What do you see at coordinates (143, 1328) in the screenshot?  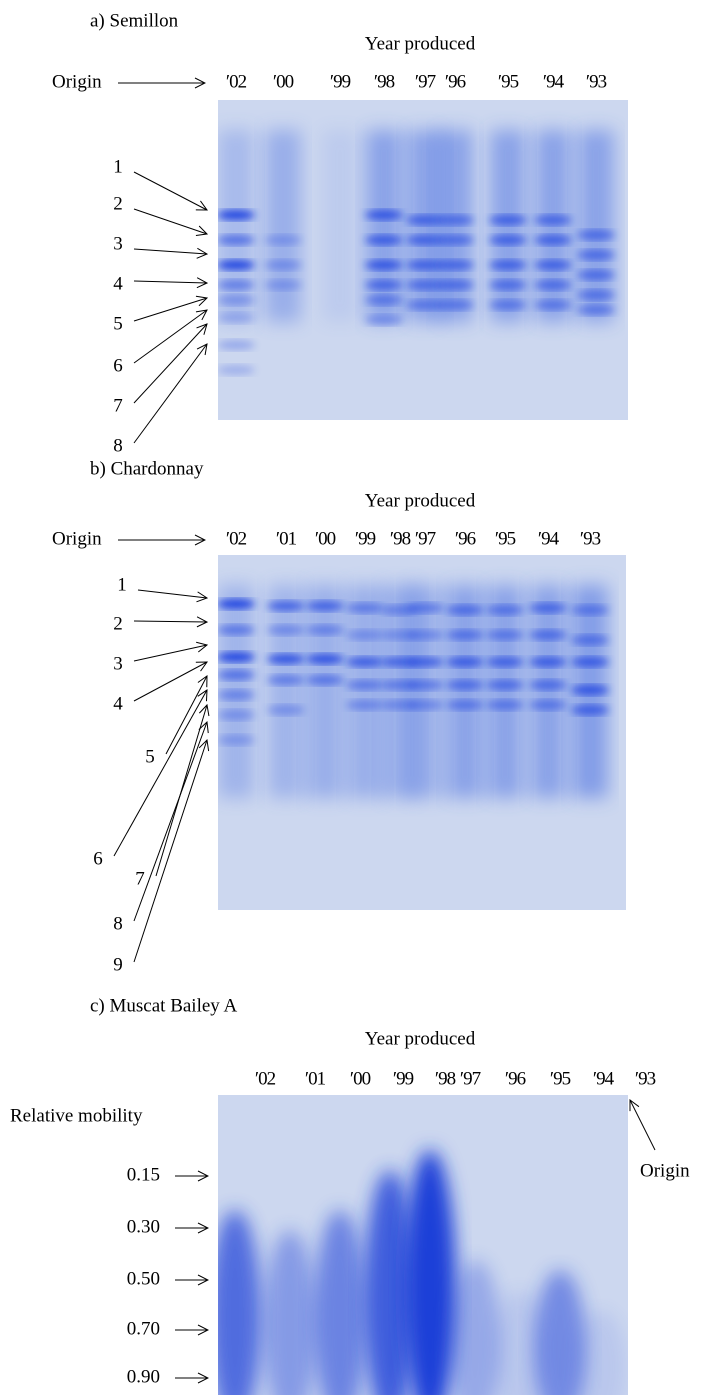 I see `mobility-label: 0.70` at bounding box center [143, 1328].